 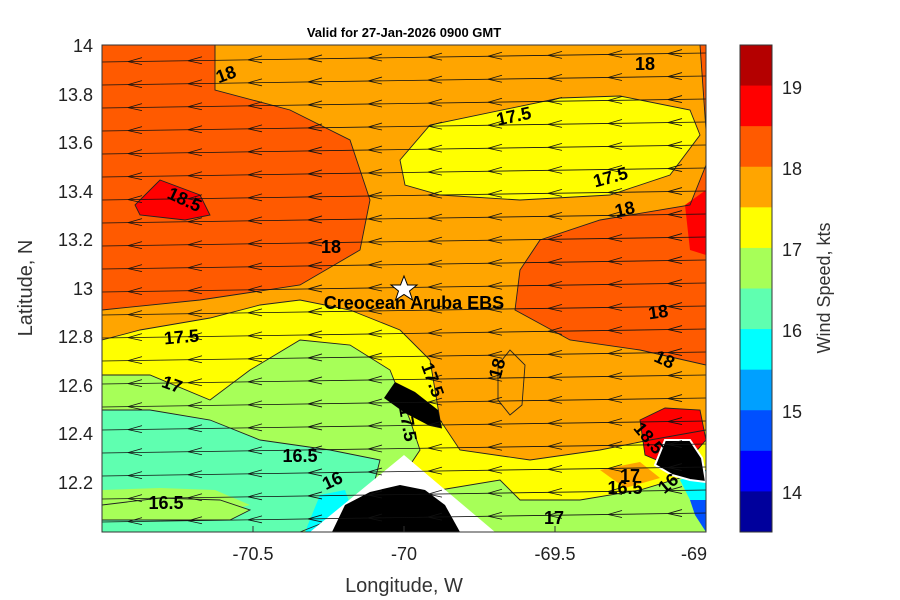 I want to click on x-axis: -70.5 -70 -69.5 -69 Longitude, W, so click(x=469, y=561).